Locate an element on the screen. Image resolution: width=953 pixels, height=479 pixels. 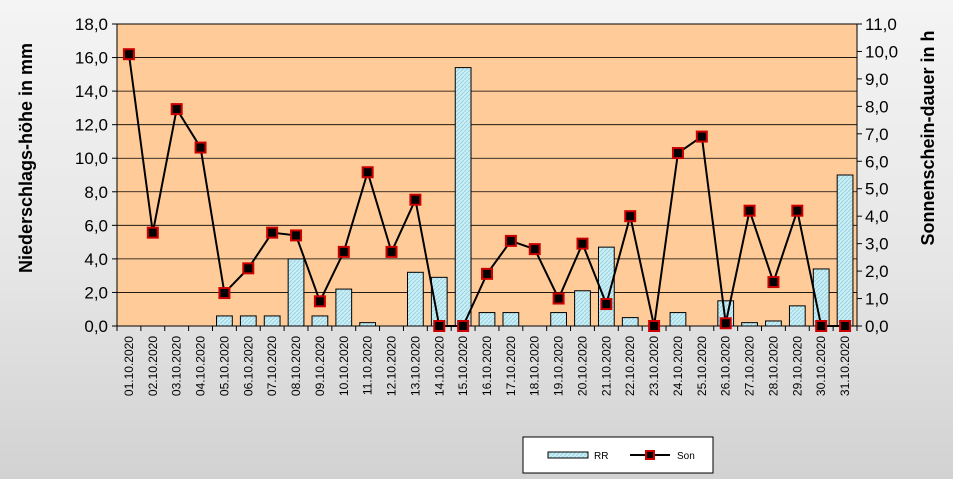
legend: RR Son is located at coordinates (618, 455).